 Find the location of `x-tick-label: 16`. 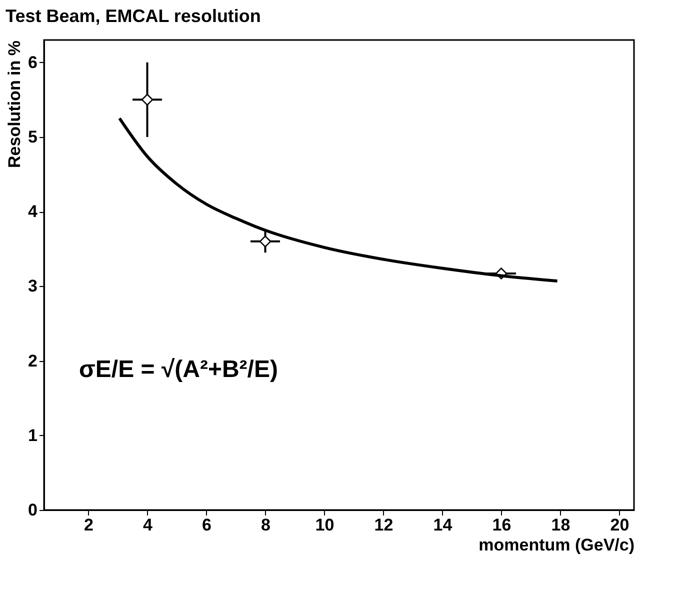

x-tick-label: 16 is located at coordinates (502, 525).